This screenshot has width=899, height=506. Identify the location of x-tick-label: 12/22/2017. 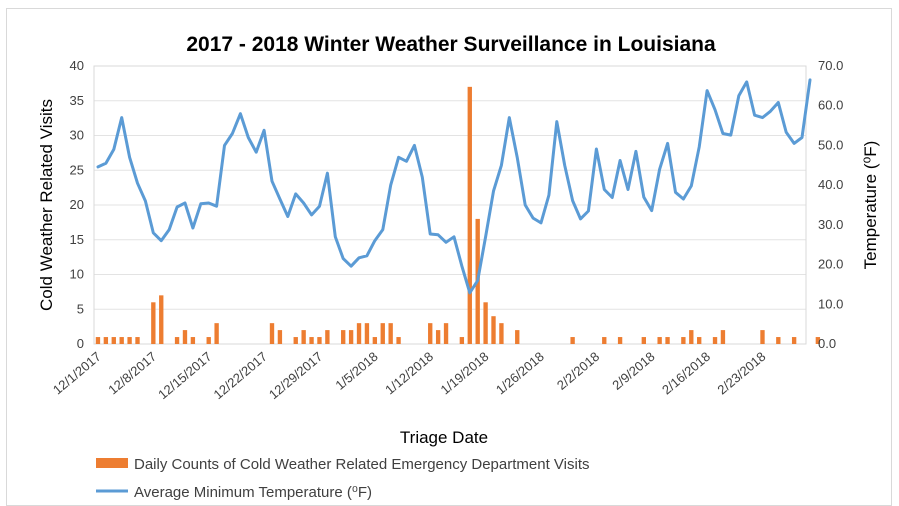
(240, 375).